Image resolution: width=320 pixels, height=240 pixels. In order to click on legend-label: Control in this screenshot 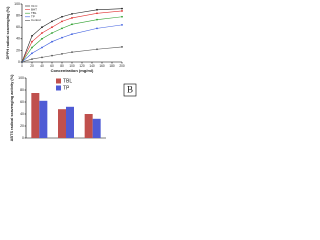, I will do `click(36, 20)`.